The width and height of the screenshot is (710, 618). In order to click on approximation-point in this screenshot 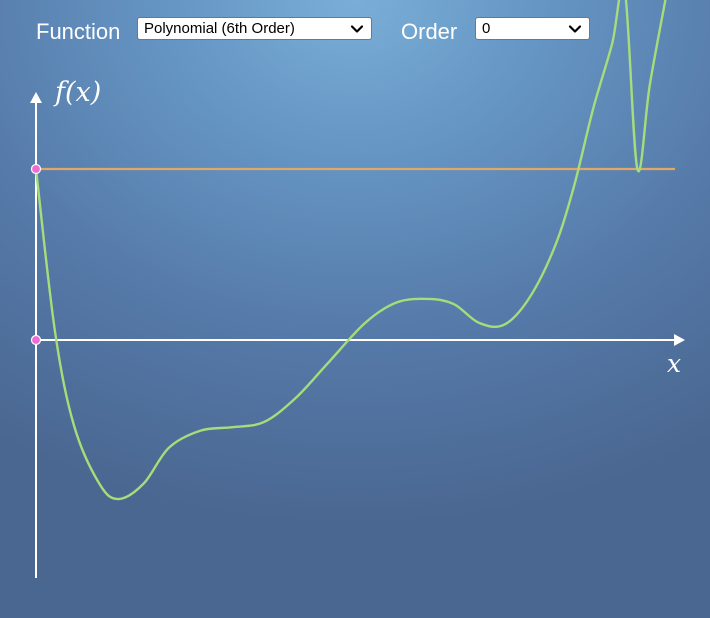, I will do `click(36, 169)`.